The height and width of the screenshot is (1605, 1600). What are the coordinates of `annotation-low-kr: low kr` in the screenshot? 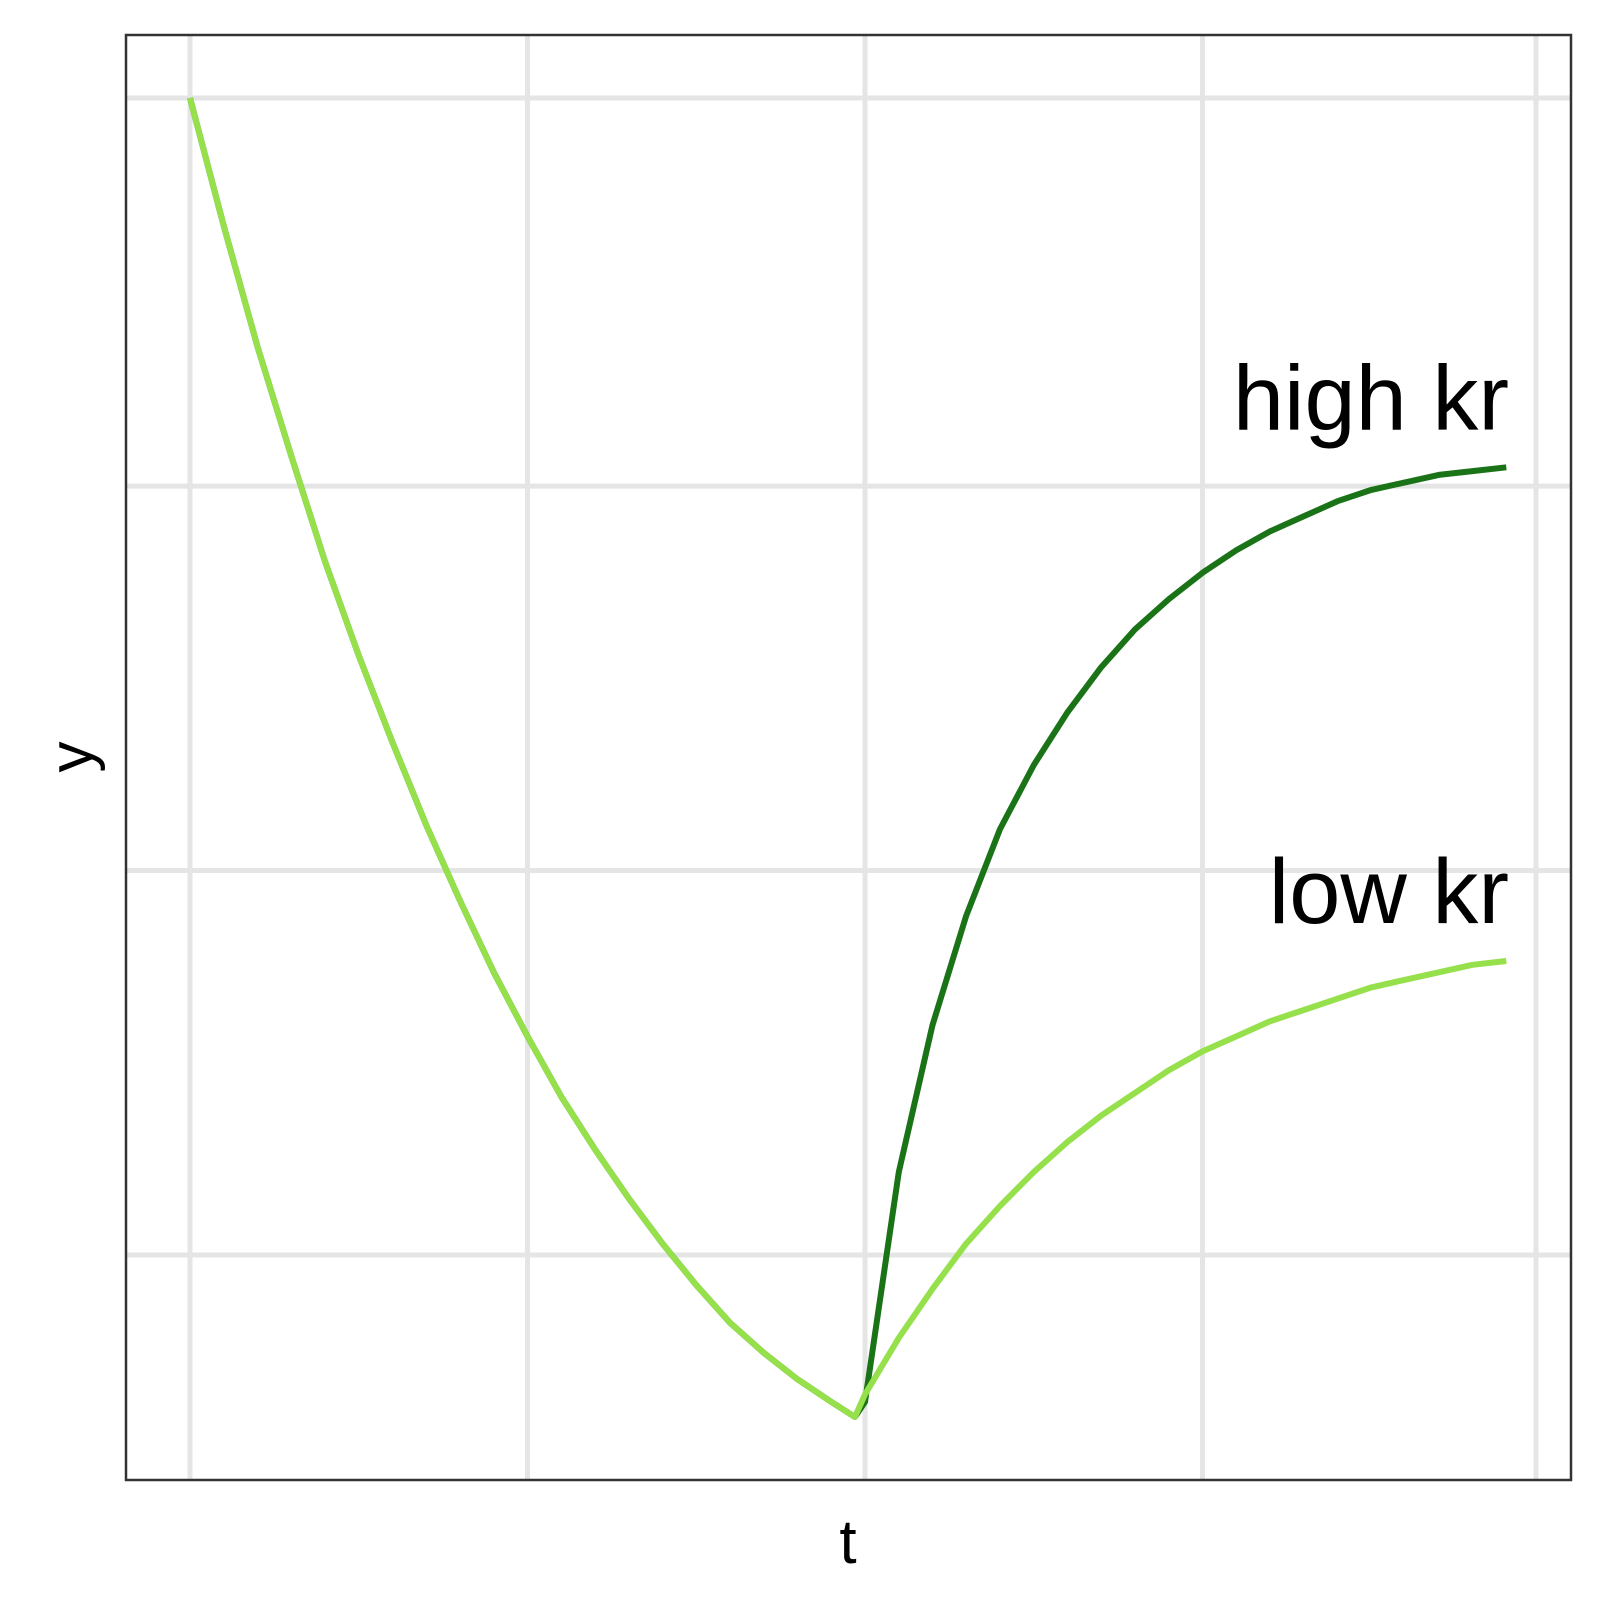 It's located at (1389, 892).